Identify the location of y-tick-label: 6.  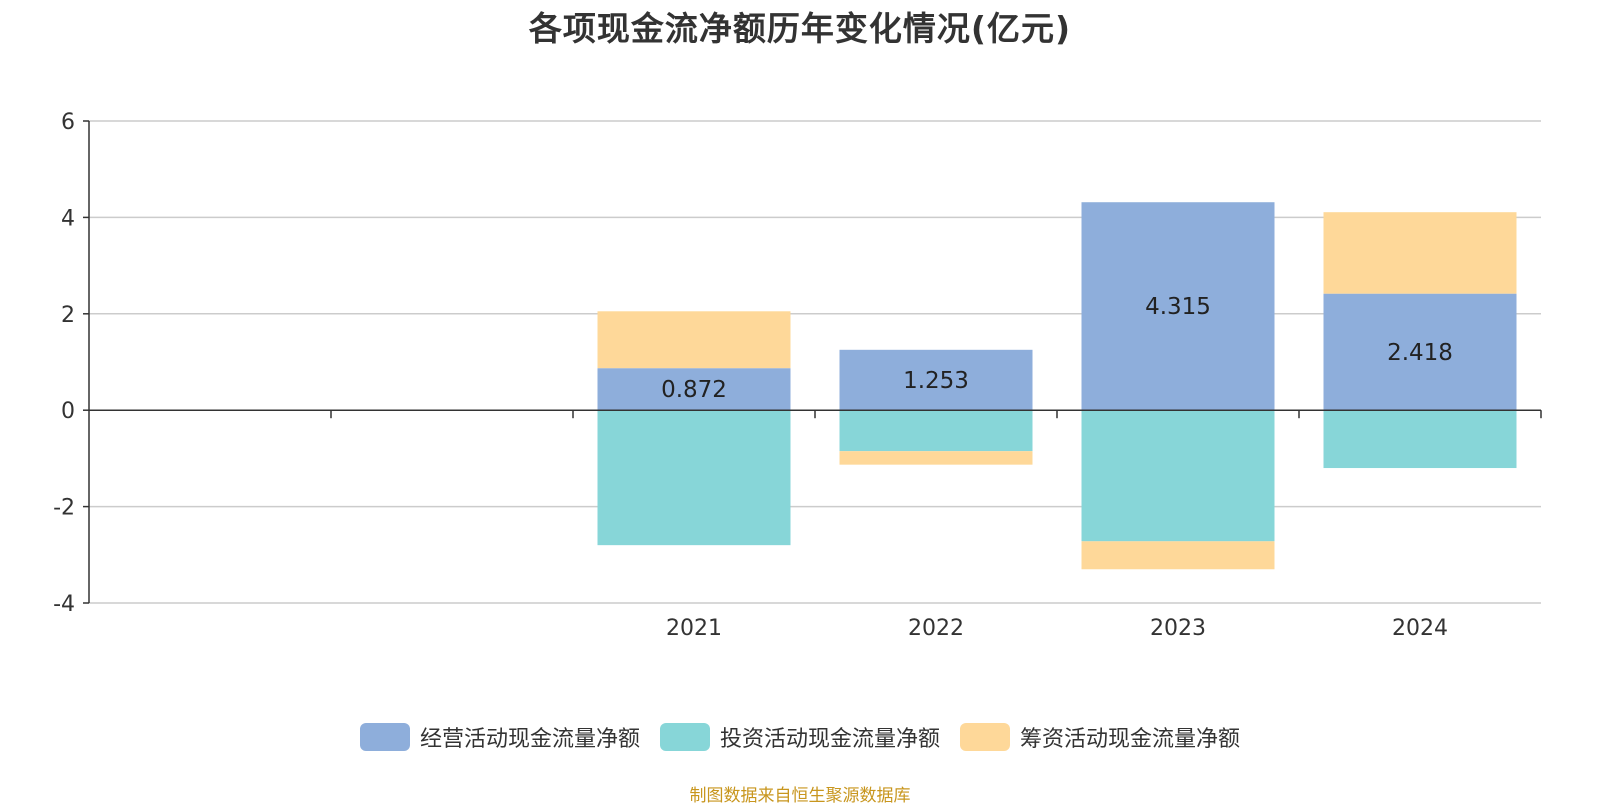
(68, 122).